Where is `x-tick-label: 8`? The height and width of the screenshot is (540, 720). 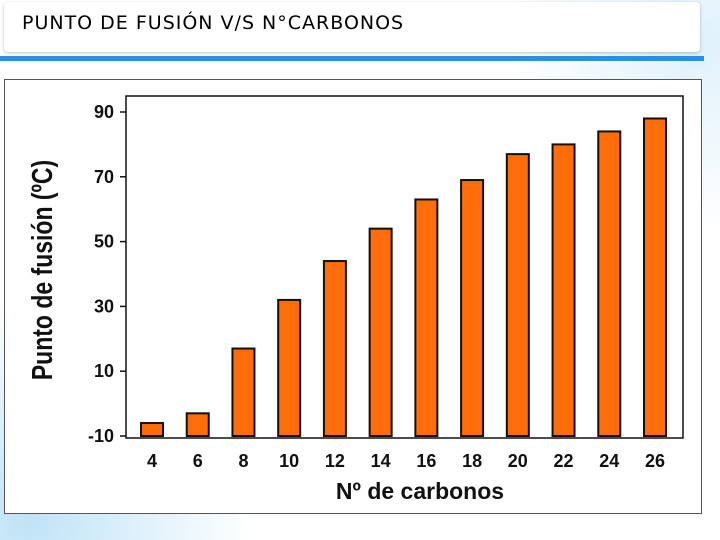 x-tick-label: 8 is located at coordinates (243, 461).